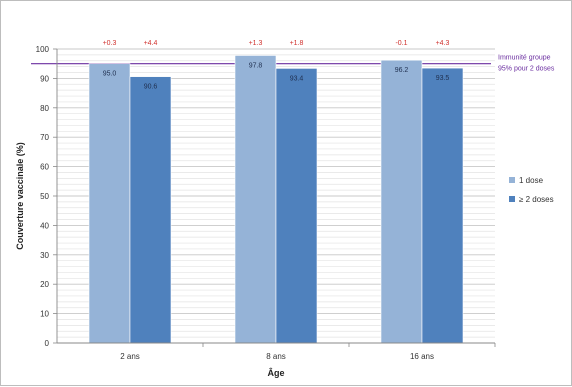  Describe the element at coordinates (531, 190) in the screenshot. I see `legend: 1 dose ≥ 2 doses` at that location.